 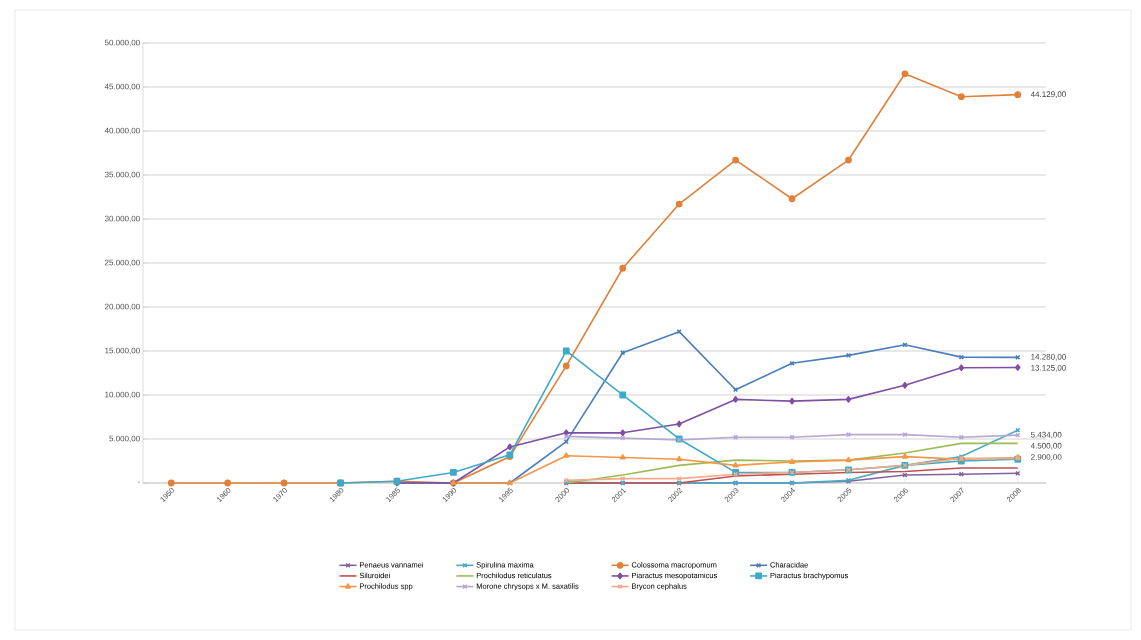 What do you see at coordinates (1046, 457) in the screenshot?
I see `annotation: 2.900,00` at bounding box center [1046, 457].